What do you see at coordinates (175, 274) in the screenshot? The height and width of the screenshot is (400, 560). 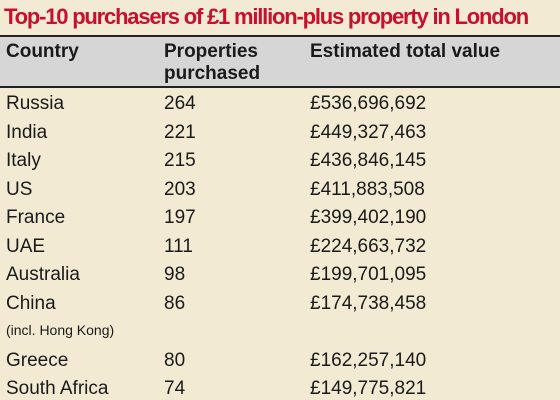 I see `cell-properties: 98` at bounding box center [175, 274].